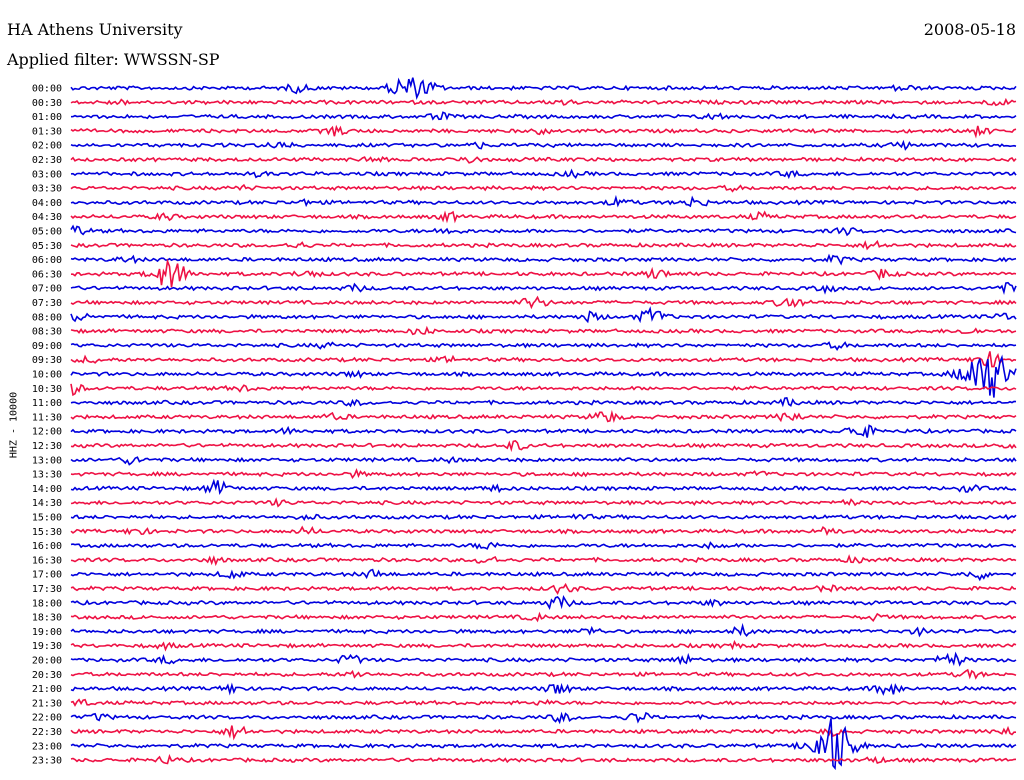 The width and height of the screenshot is (1024, 780). Describe the element at coordinates (47, 618) in the screenshot. I see `time-label: 18:30` at that location.